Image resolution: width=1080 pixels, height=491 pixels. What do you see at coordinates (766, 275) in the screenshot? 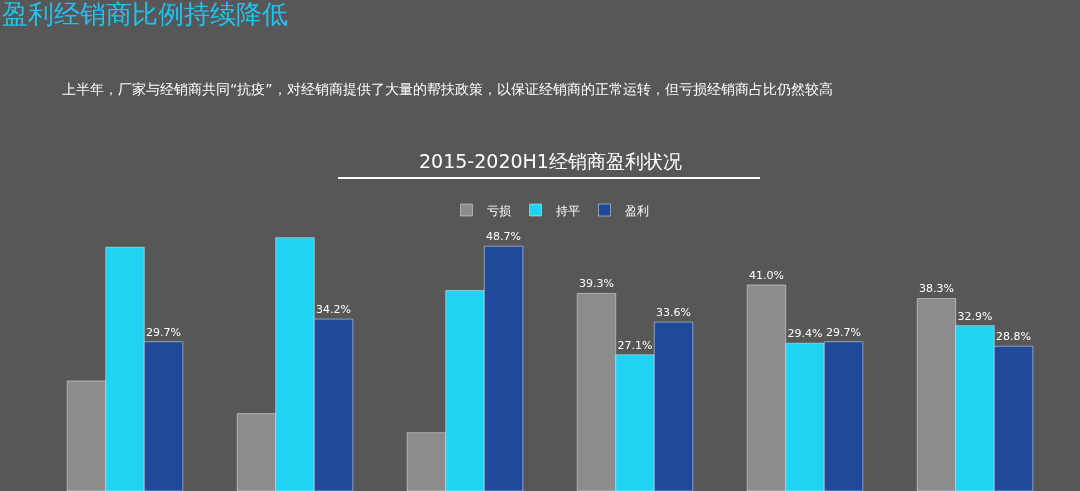
I see `data-label: 41.0%` at bounding box center [766, 275].